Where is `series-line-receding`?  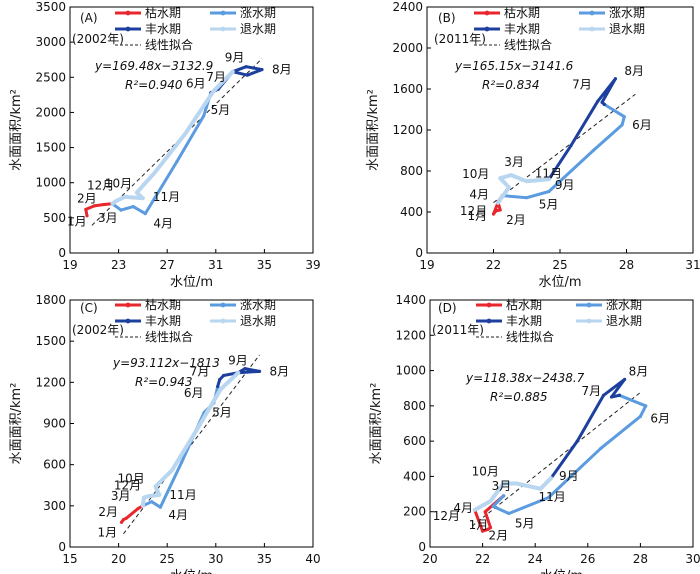 series-line-receding is located at coordinates (512, 494).